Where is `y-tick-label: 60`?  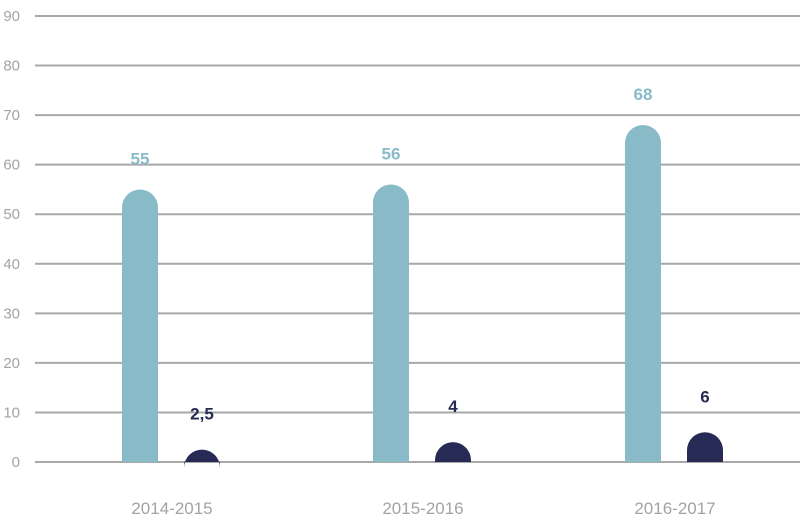
y-tick-label: 60 is located at coordinates (11, 165).